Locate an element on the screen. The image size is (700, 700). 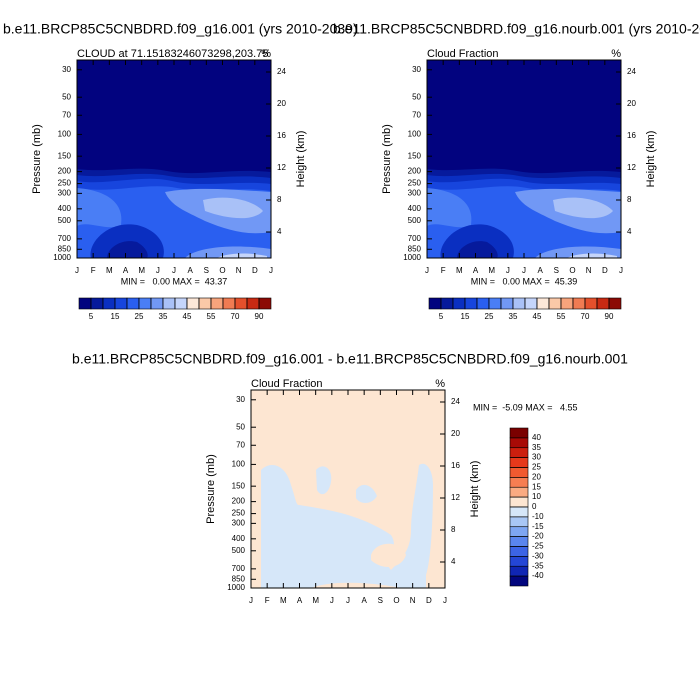
y-tick-label: 300 is located at coordinates (239, 522).